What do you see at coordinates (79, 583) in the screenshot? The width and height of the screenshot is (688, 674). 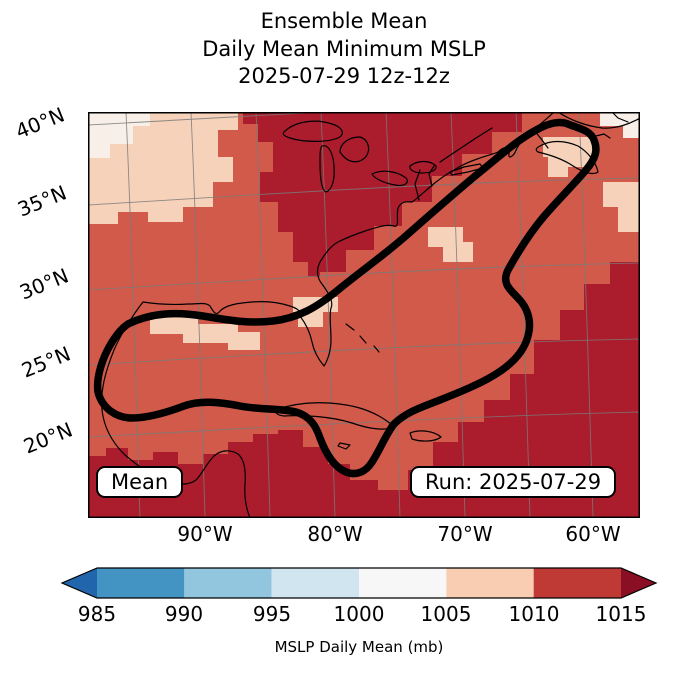 I see `colorbar-under-arrow` at bounding box center [79, 583].